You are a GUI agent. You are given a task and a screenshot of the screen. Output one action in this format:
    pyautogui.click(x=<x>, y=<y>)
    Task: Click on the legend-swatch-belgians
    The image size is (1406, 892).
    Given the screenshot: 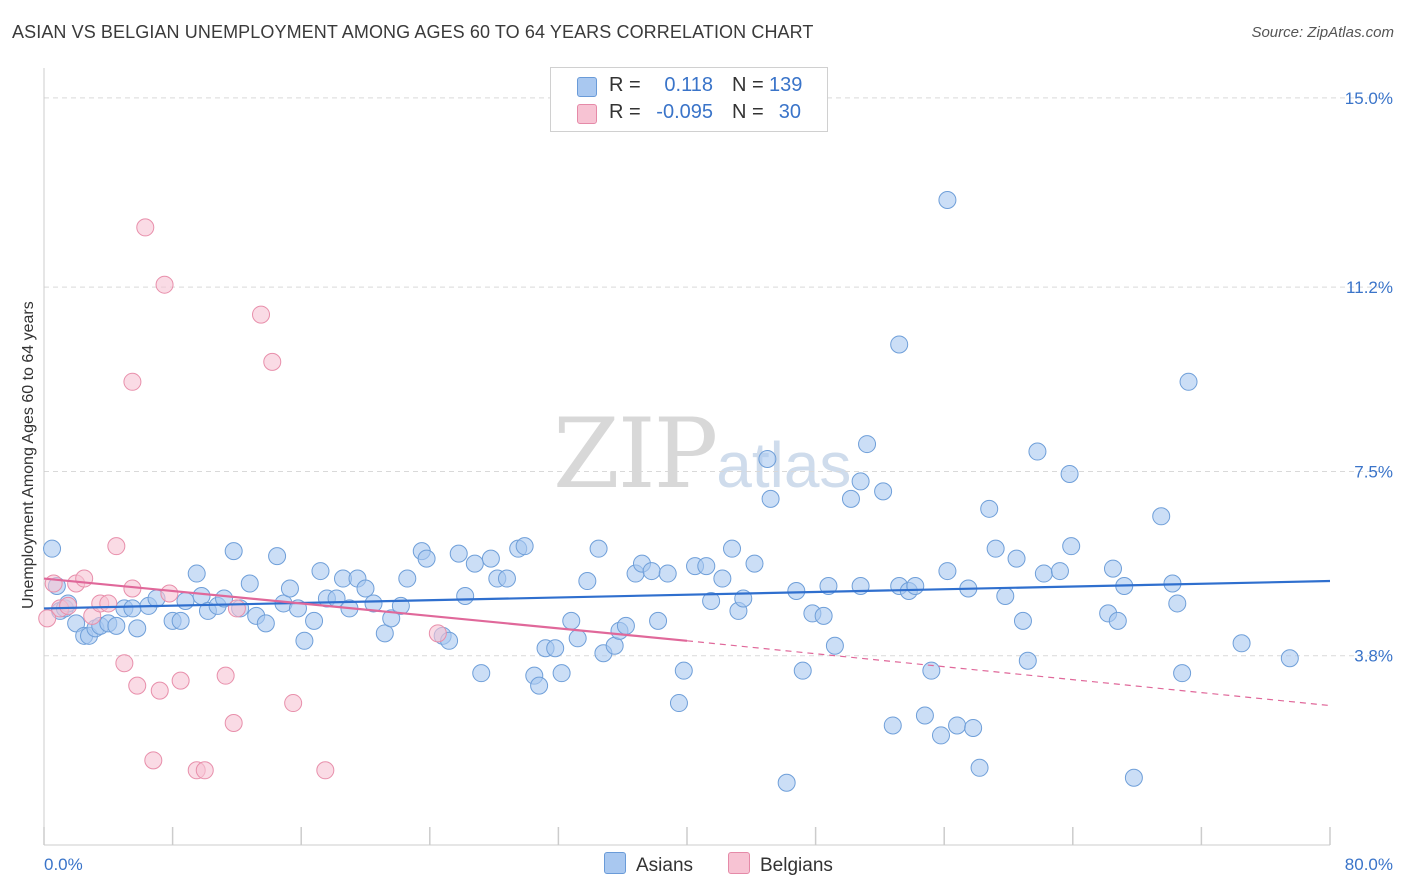 What is the action you would take?
    pyautogui.click(x=739, y=863)
    